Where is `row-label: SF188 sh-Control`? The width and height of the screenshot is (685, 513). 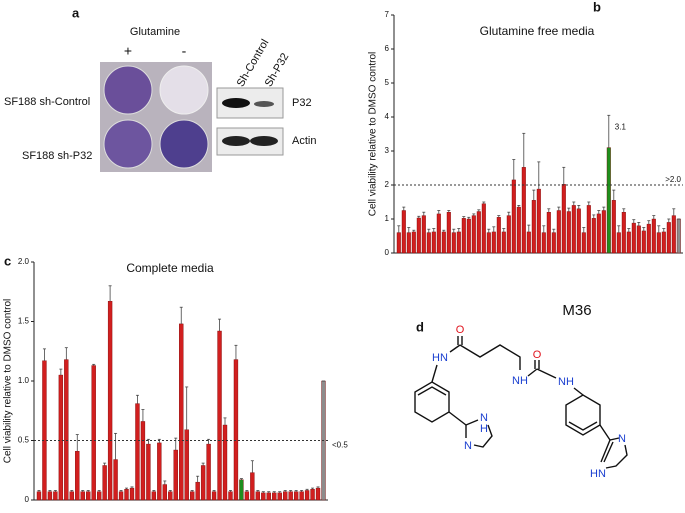
row-label: SF188 sh-Control is located at coordinates (47, 102).